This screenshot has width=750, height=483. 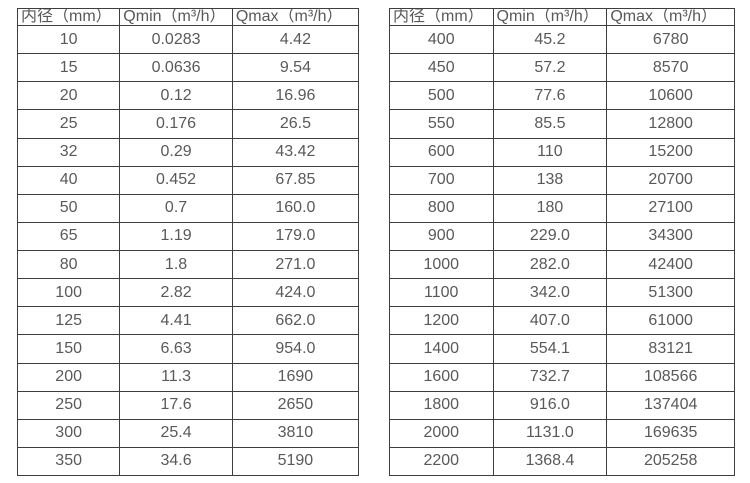 What do you see at coordinates (550, 264) in the screenshot?
I see `table-cell: 282.0` at bounding box center [550, 264].